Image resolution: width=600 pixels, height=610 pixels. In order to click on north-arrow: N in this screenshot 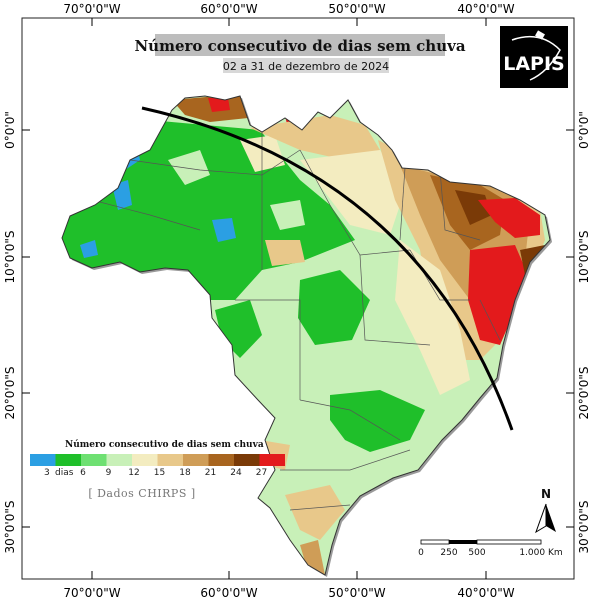, I will do `click(545, 510)`.